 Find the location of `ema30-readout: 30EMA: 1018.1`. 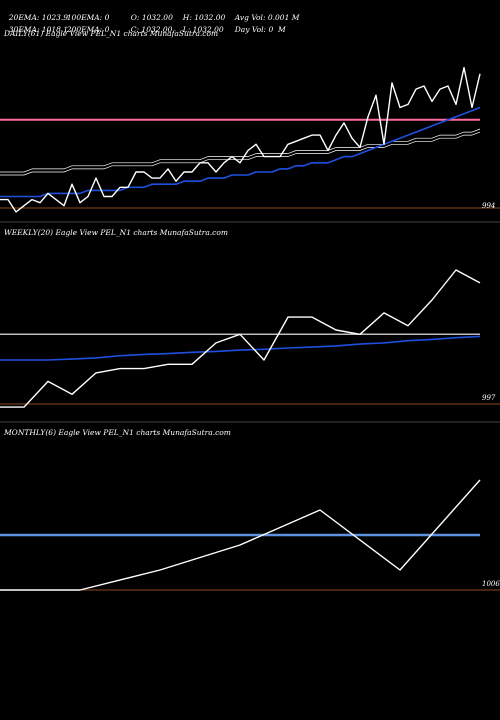

ema30-readout: 30EMA: 1018.1 is located at coordinates (38, 29).